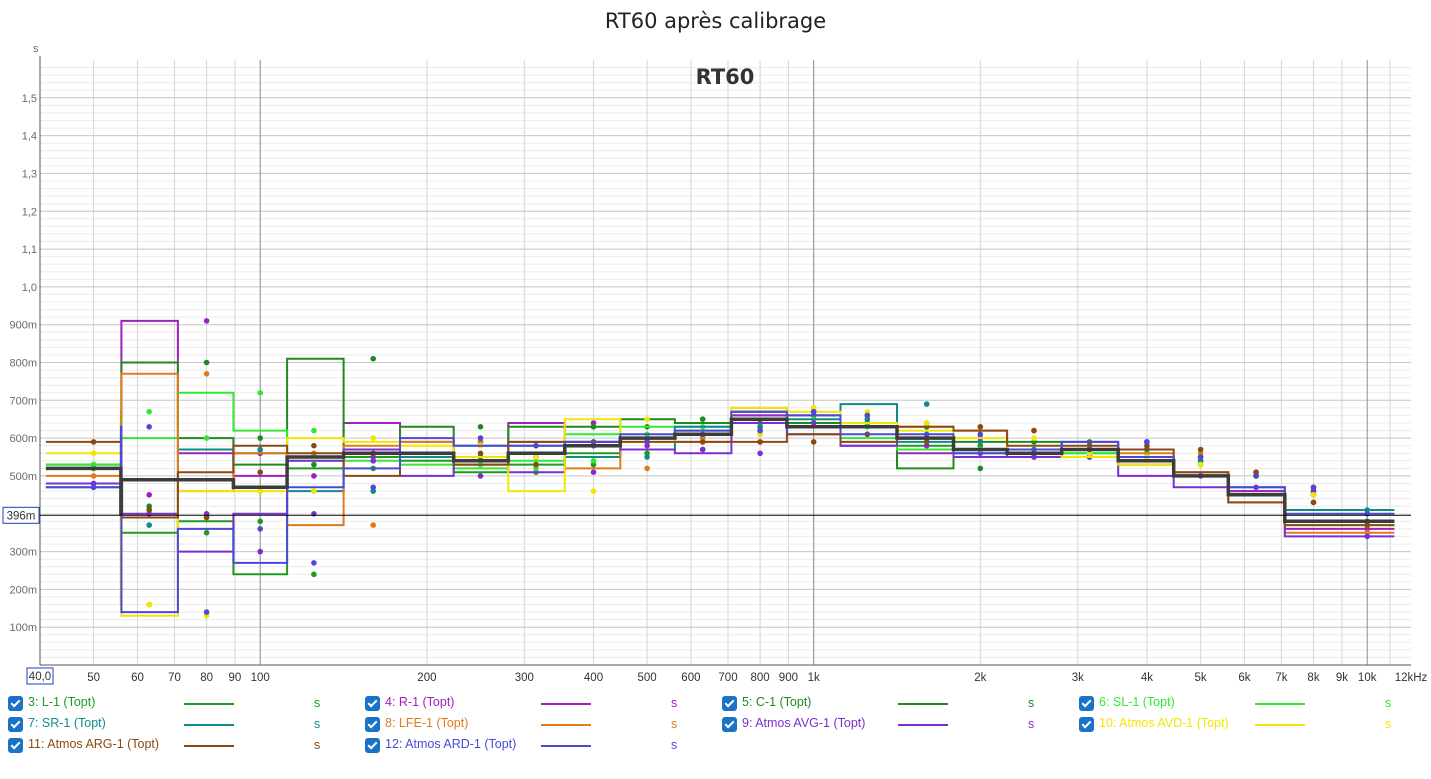 The height and width of the screenshot is (779, 1431). What do you see at coordinates (29, 174) in the screenshot?
I see `y-tick-label: 1,3` at bounding box center [29, 174].